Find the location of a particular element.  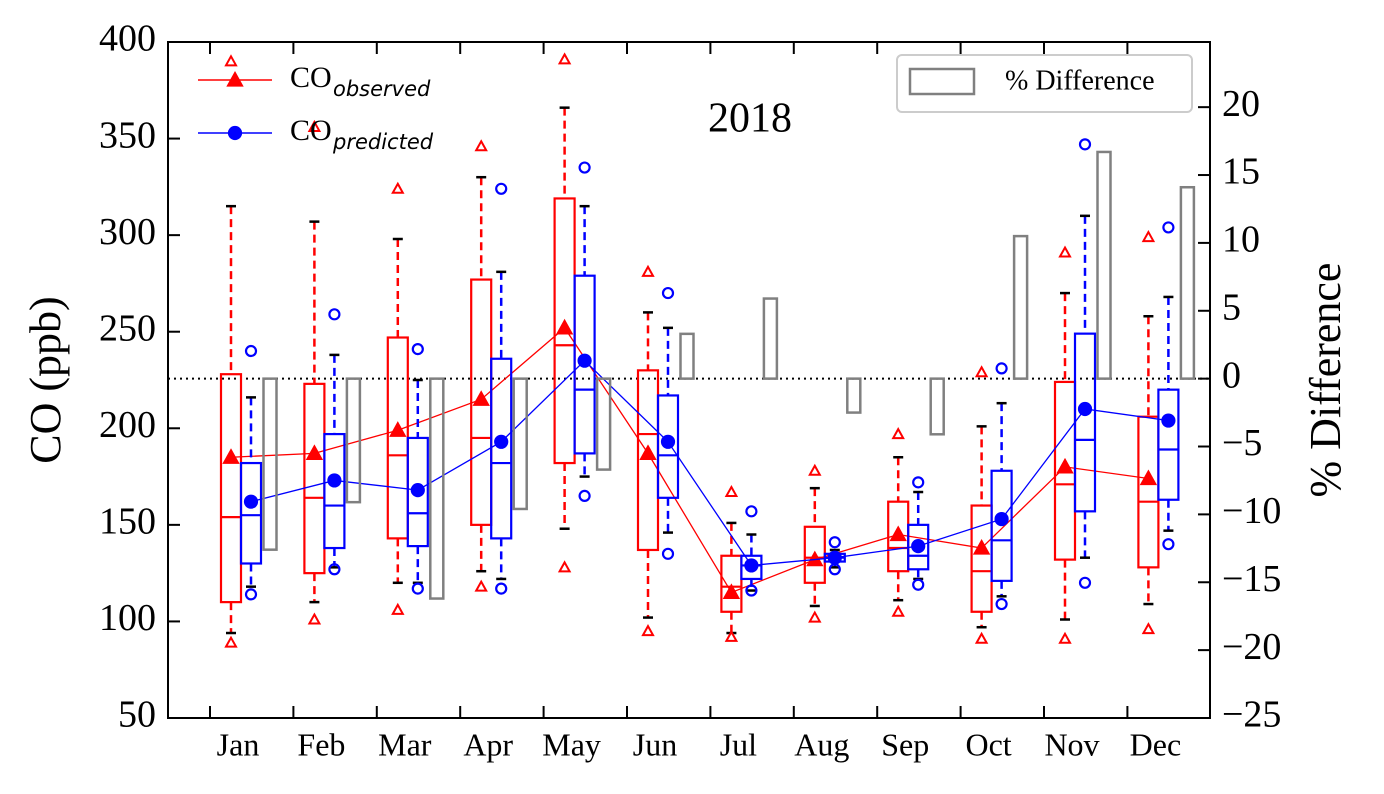

y-tick-label: 200 is located at coordinates (127, 425).